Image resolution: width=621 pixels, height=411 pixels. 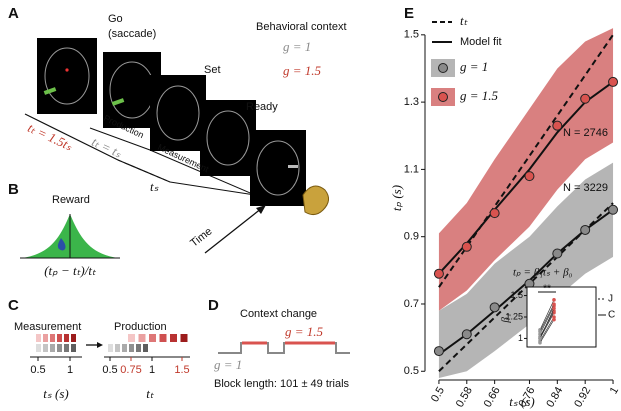 What do you see at coordinates (481, 42) in the screenshot?
I see `legend-label: Model fit` at bounding box center [481, 42].